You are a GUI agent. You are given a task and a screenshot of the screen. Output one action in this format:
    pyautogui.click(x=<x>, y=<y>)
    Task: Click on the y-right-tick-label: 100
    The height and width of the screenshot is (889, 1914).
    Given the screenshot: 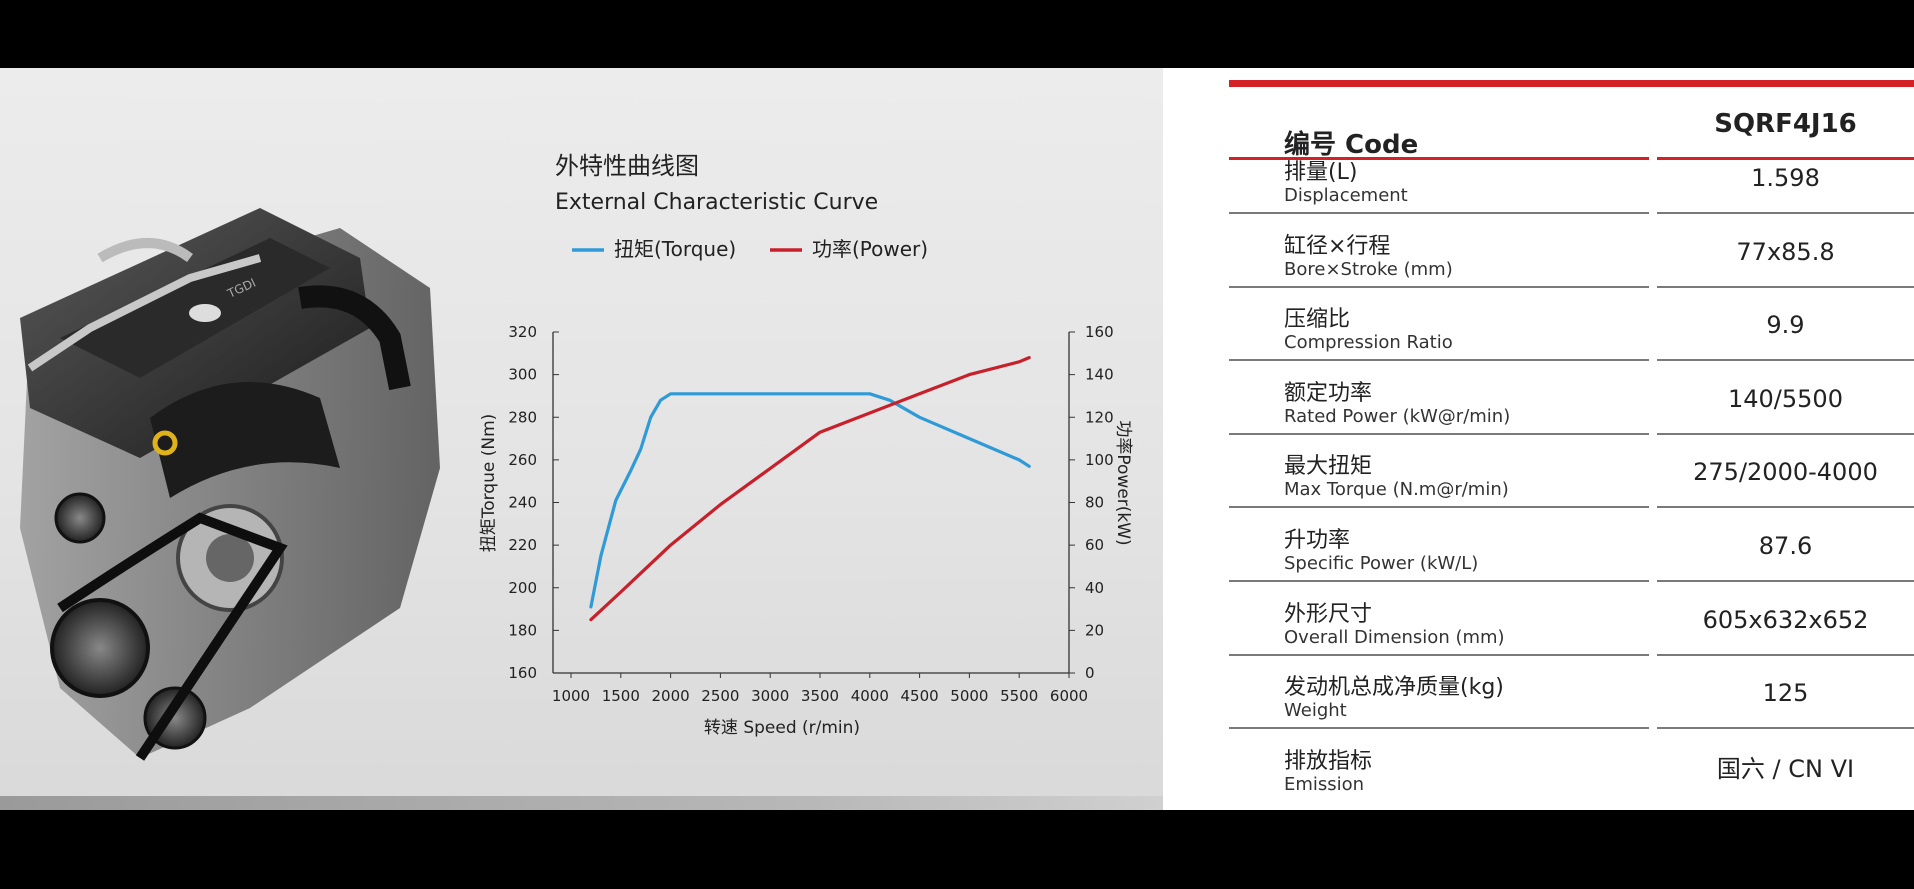 What is the action you would take?
    pyautogui.click(x=1099, y=460)
    